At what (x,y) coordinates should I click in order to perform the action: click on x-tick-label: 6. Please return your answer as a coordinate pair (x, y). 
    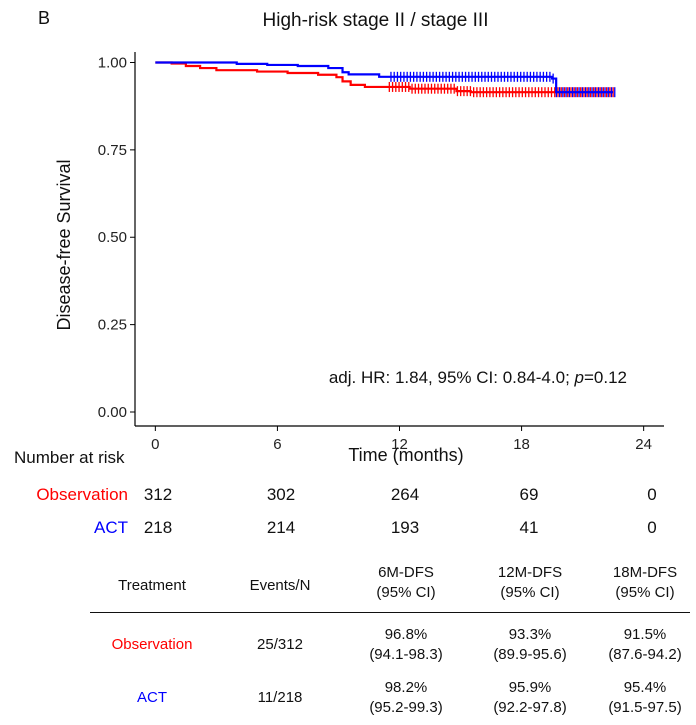
    Looking at the image, I should click on (277, 444).